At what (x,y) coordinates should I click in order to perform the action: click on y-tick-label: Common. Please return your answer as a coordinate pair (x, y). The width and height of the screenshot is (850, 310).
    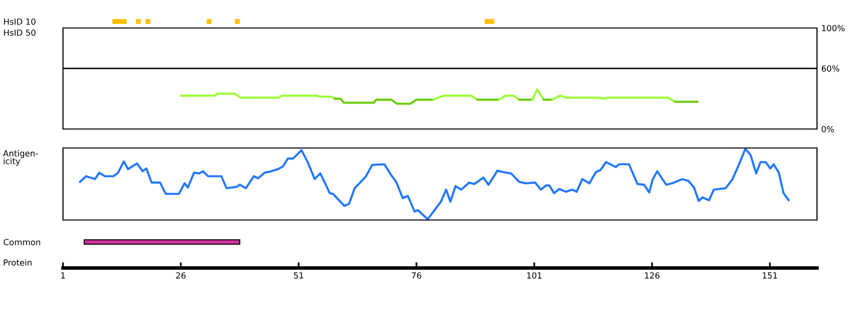
    Looking at the image, I should click on (22, 242).